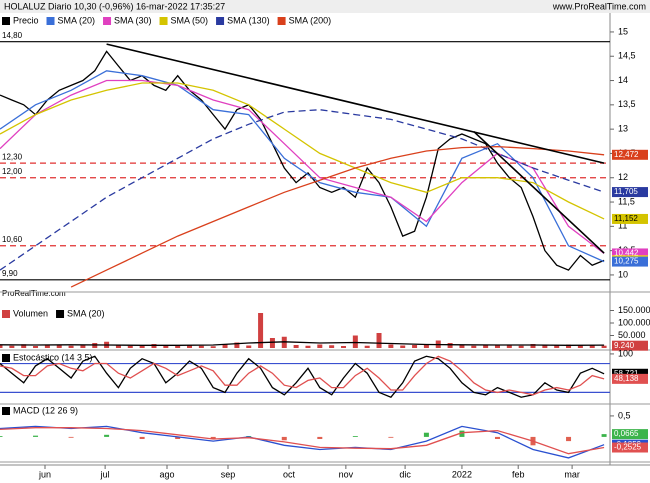 This screenshot has width=650, height=483. I want to click on legend-label: SMA (130), so click(248, 20).